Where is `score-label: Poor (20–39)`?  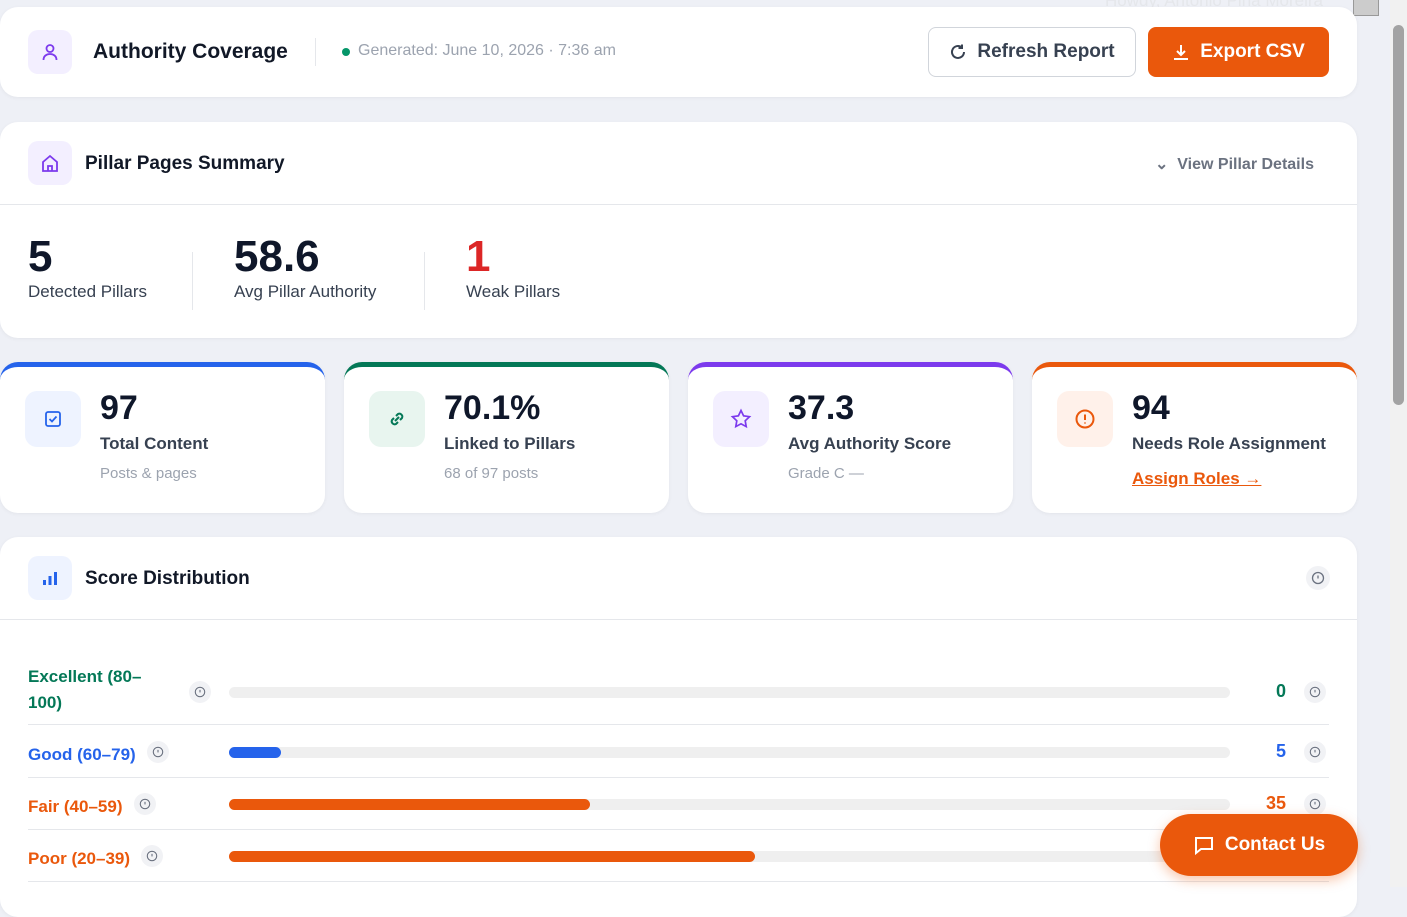
score-label: Poor (20–39) is located at coordinates (79, 858).